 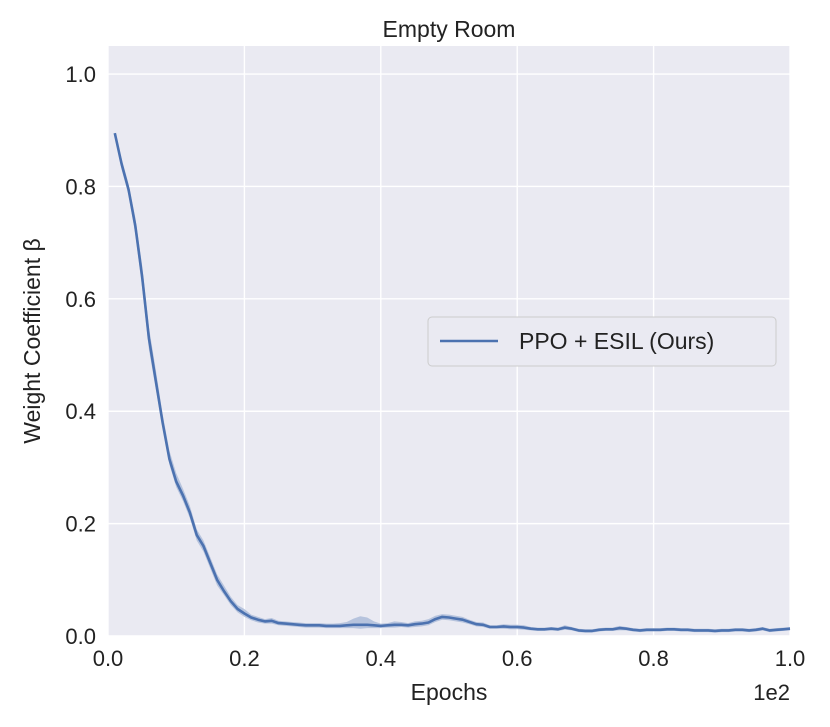 What do you see at coordinates (653, 658) in the screenshot?
I see `x-tick-label-4: 0.8` at bounding box center [653, 658].